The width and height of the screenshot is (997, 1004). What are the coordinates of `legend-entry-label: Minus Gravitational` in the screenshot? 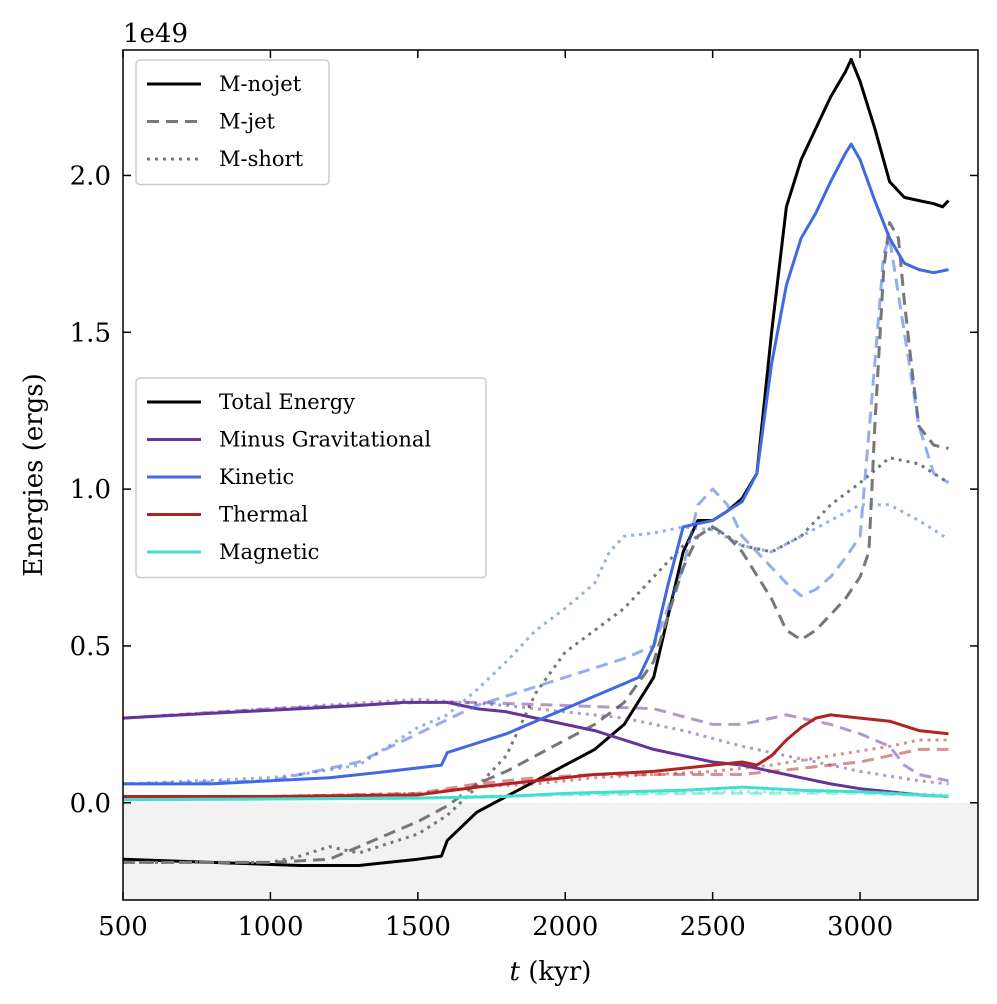 It's located at (325, 440).